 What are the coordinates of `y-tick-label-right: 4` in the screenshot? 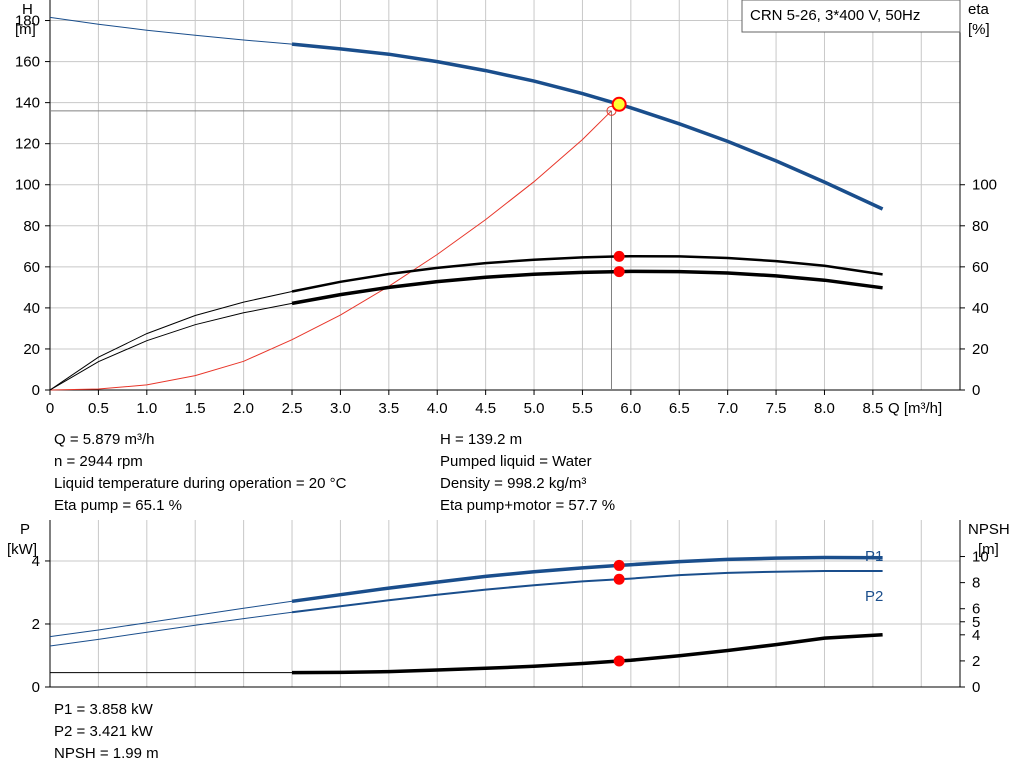 It's located at (976, 635).